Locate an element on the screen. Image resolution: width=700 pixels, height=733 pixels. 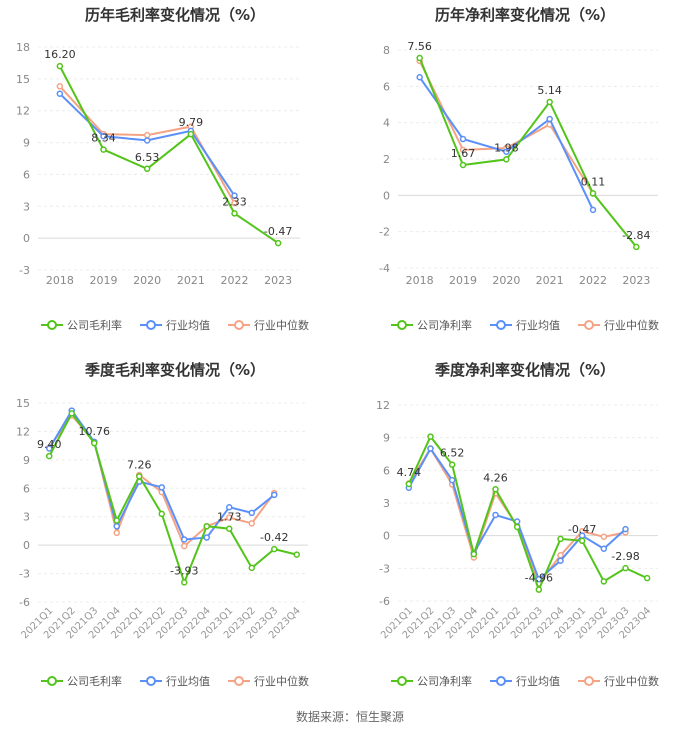
data-label: -3.93 is located at coordinates (184, 570).